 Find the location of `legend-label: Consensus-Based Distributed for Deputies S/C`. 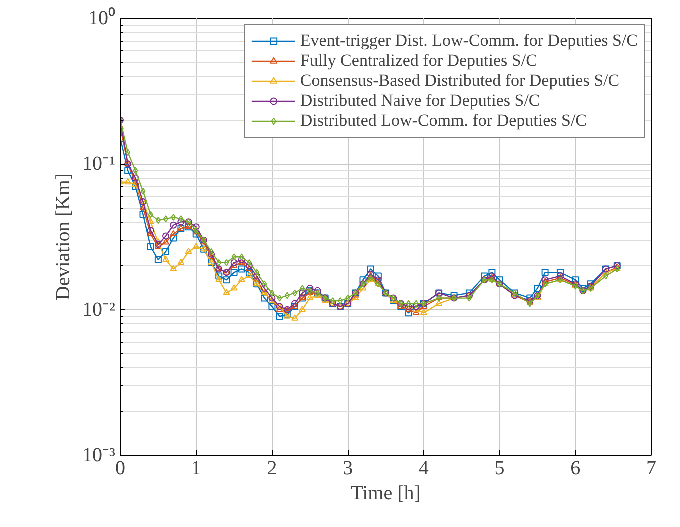

legend-label: Consensus-Based Distributed for Deputies S/C is located at coordinates (460, 81).